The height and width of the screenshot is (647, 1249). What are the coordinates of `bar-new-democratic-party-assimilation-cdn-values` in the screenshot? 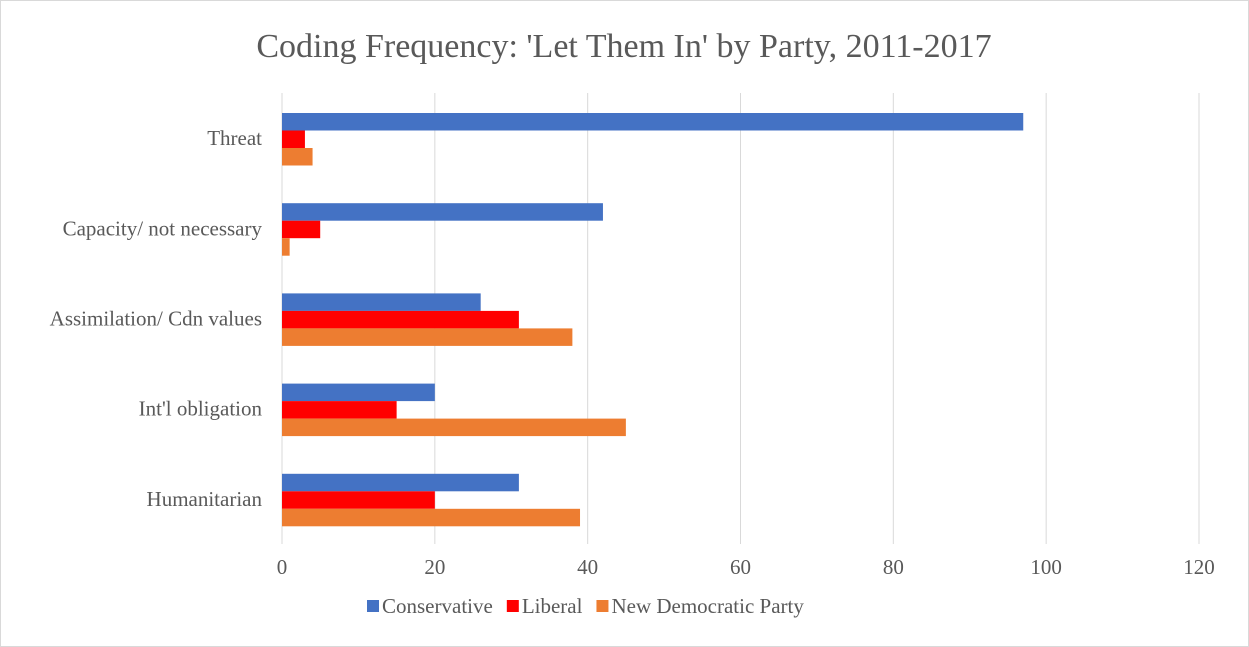 It's located at (427, 337).